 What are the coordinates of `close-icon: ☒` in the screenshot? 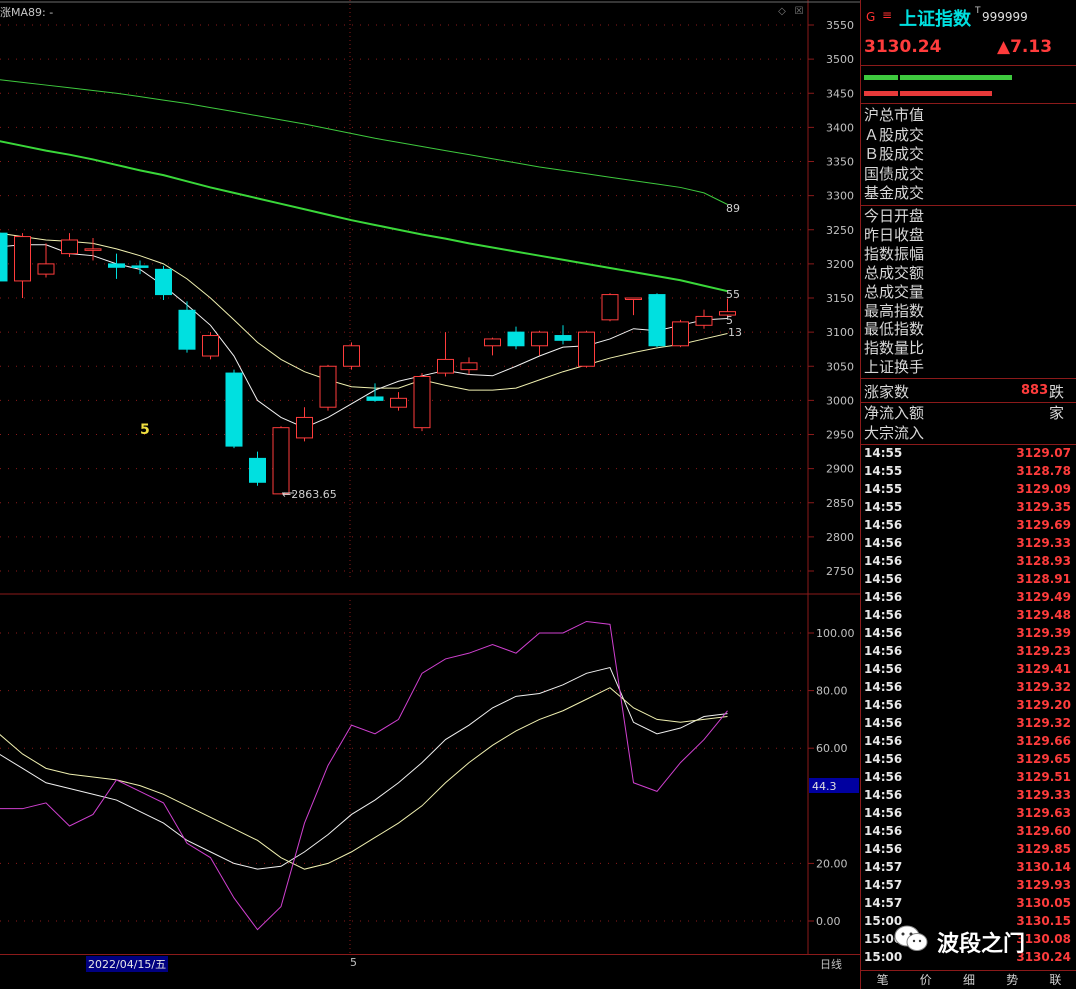 It's located at (799, 11).